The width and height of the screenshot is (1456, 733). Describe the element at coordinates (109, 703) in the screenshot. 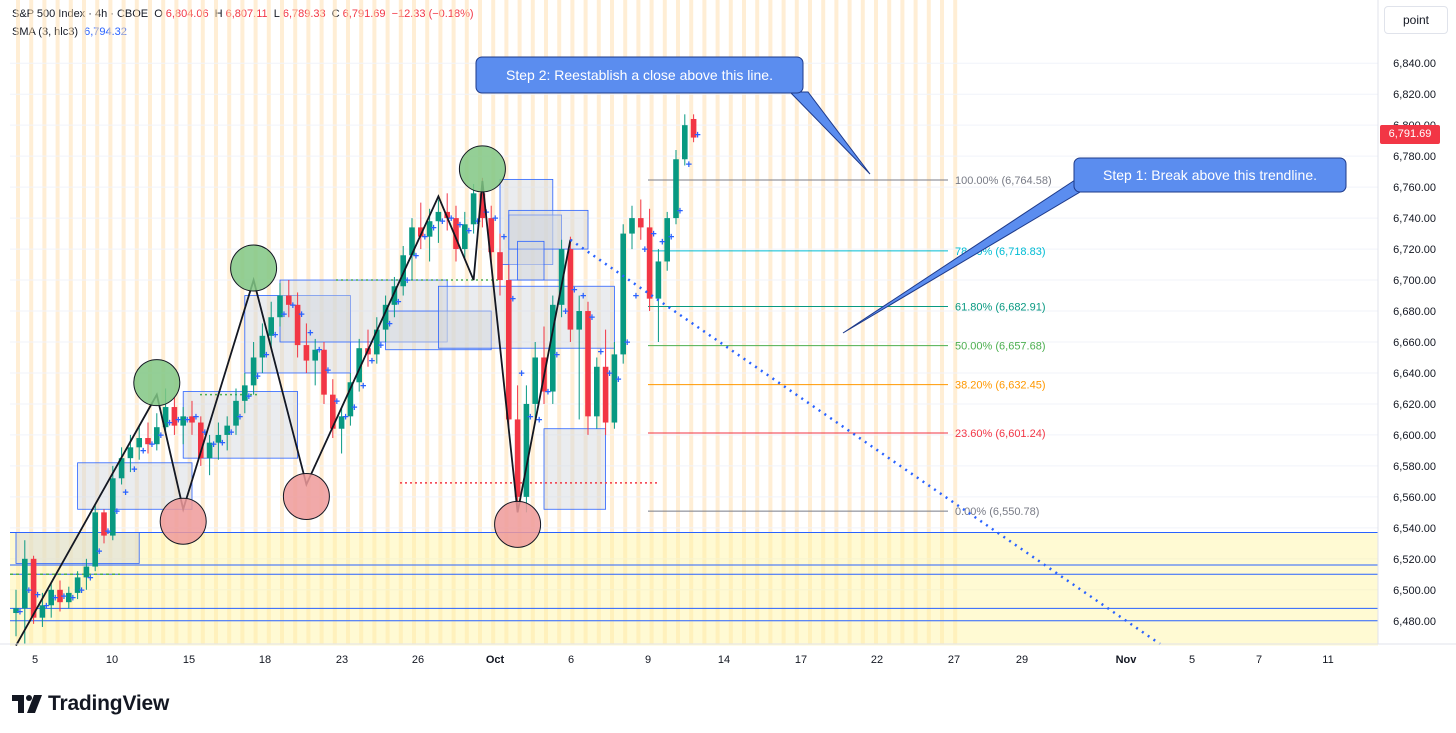

I see `brand-name: TradingView` at that location.